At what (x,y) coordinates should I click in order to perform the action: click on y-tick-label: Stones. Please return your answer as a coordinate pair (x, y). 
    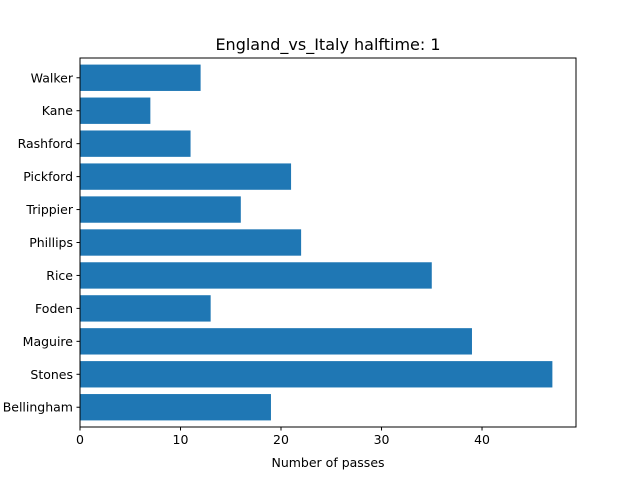
    Looking at the image, I should click on (51, 374).